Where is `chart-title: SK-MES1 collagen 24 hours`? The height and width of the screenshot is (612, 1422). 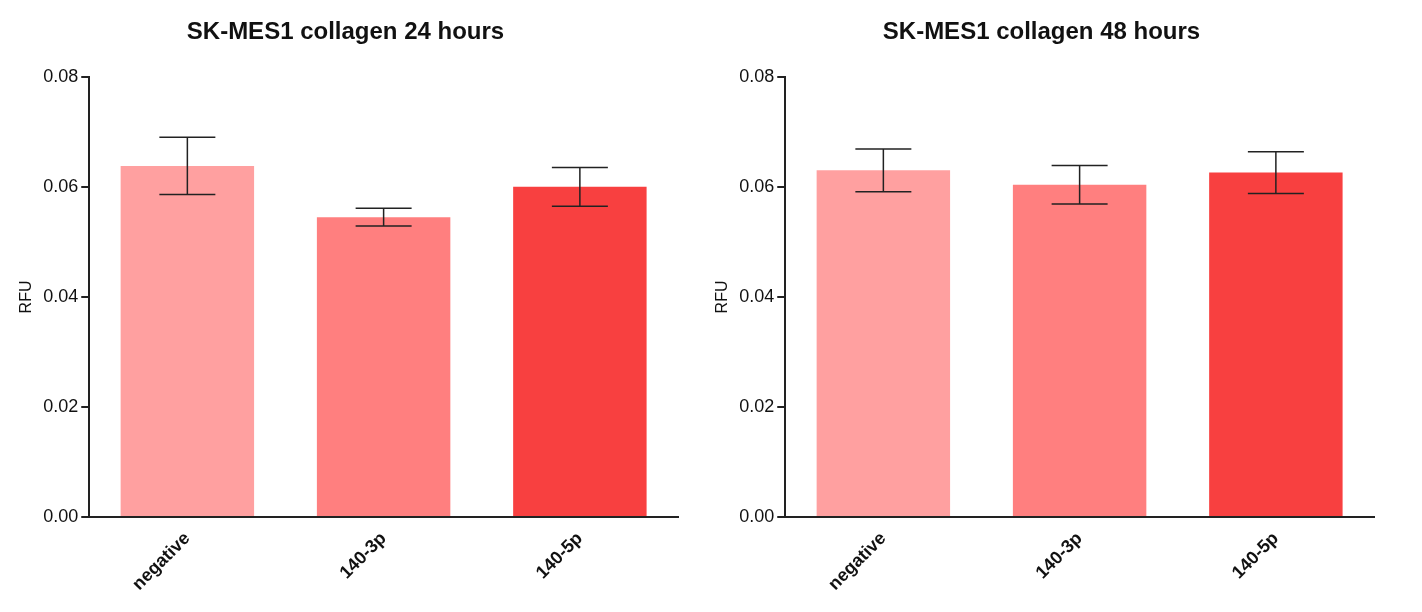 chart-title: SK-MES1 collagen 24 hours is located at coordinates (345, 31).